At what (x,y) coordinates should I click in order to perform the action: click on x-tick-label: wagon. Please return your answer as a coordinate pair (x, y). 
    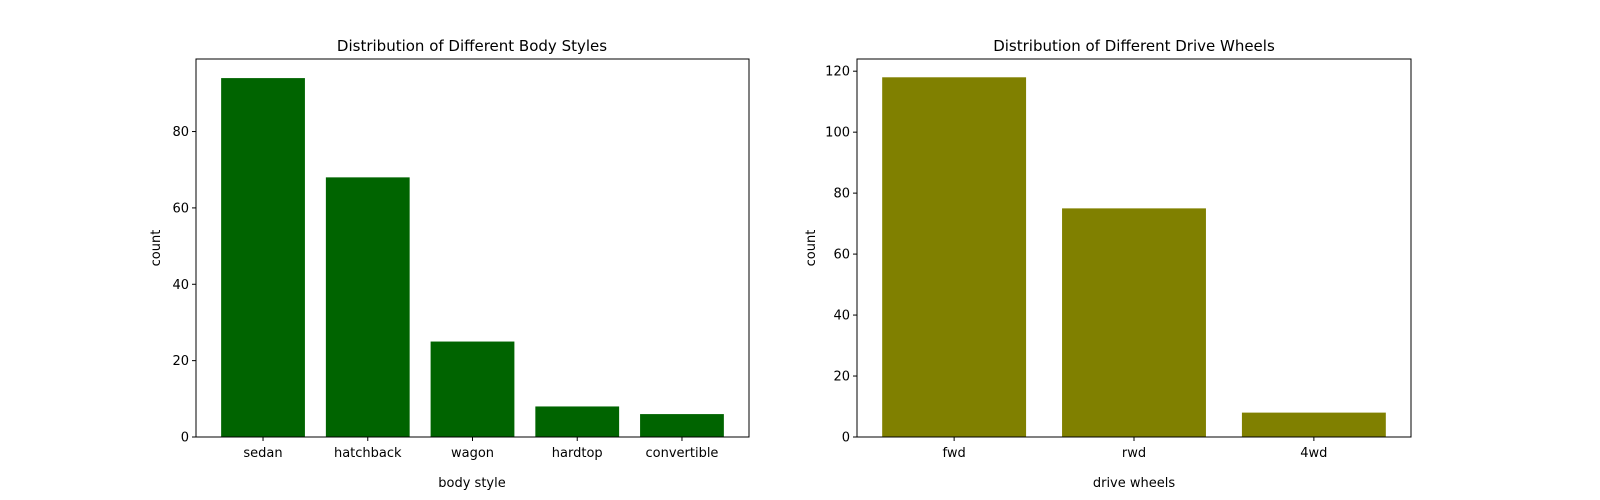
    Looking at the image, I should click on (472, 453).